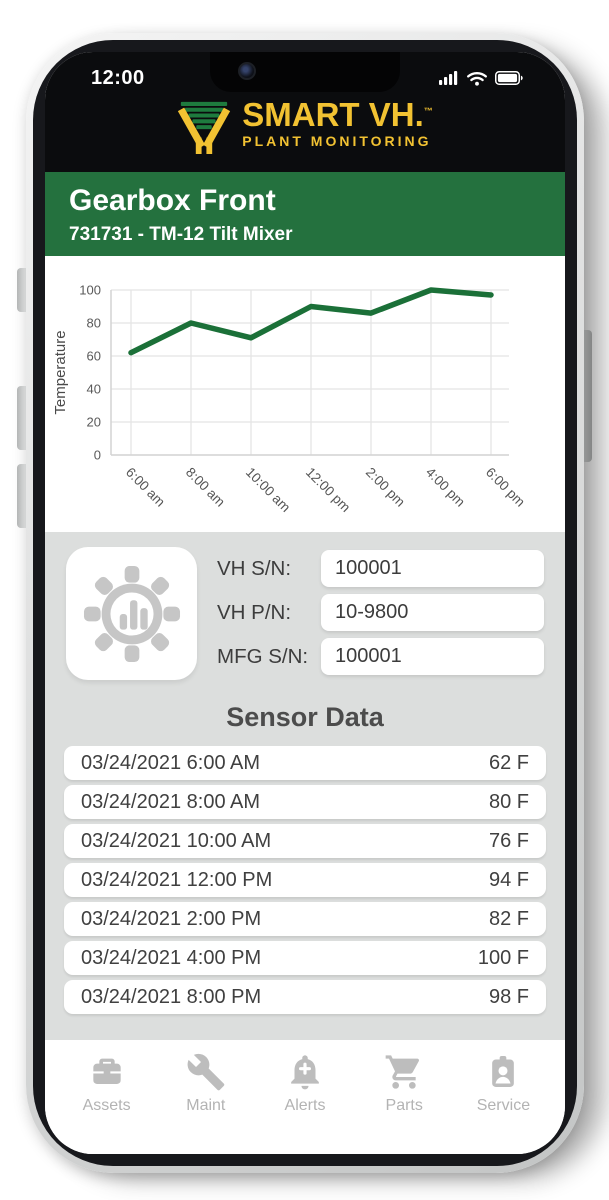  I want to click on bell-plus-icon, so click(305, 1072).